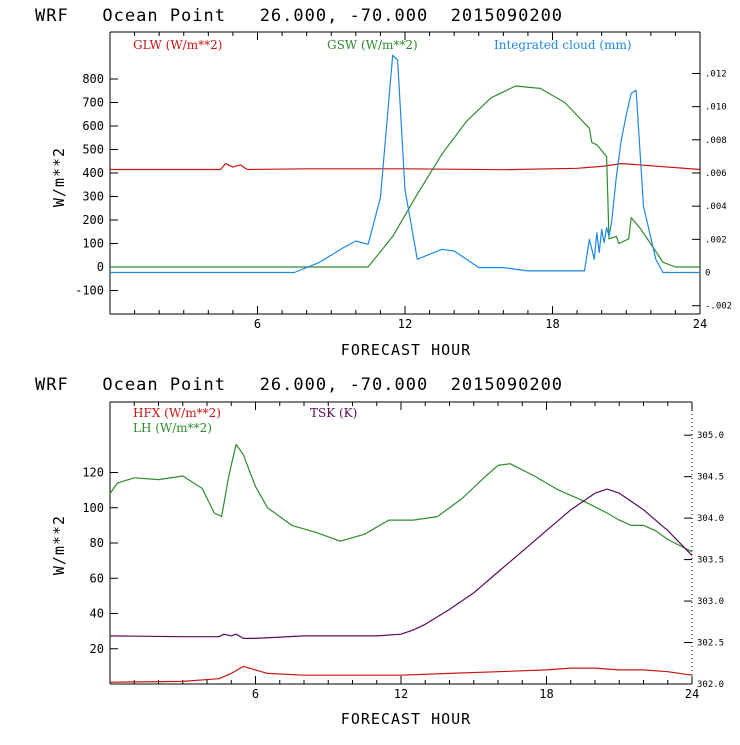  I want to click on top-chart-ylabel: W/m**2, so click(59, 177).